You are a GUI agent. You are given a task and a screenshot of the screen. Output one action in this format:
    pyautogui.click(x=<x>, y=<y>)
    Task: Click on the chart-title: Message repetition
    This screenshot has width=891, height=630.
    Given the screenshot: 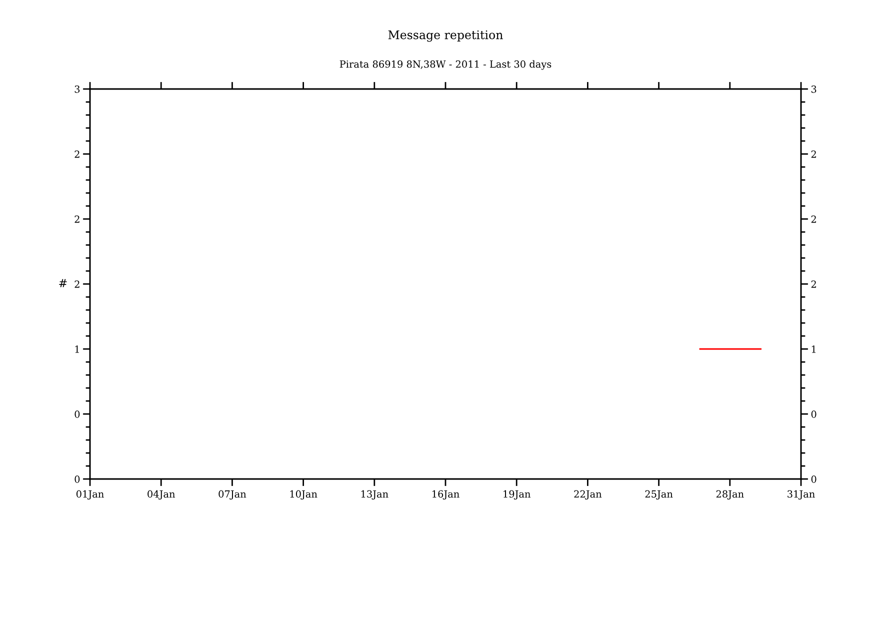 What is the action you would take?
    pyautogui.click(x=445, y=36)
    